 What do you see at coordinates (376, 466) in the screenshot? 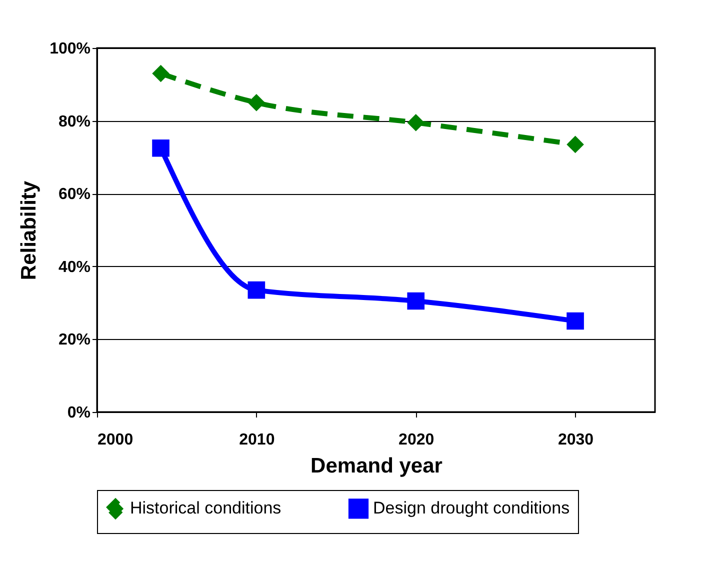
I see `x-axis-title: Demand year` at bounding box center [376, 466].